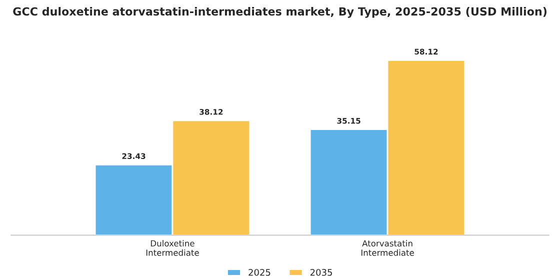 The width and height of the screenshot is (560, 280). I want to click on legend-label: 2035, so click(321, 272).